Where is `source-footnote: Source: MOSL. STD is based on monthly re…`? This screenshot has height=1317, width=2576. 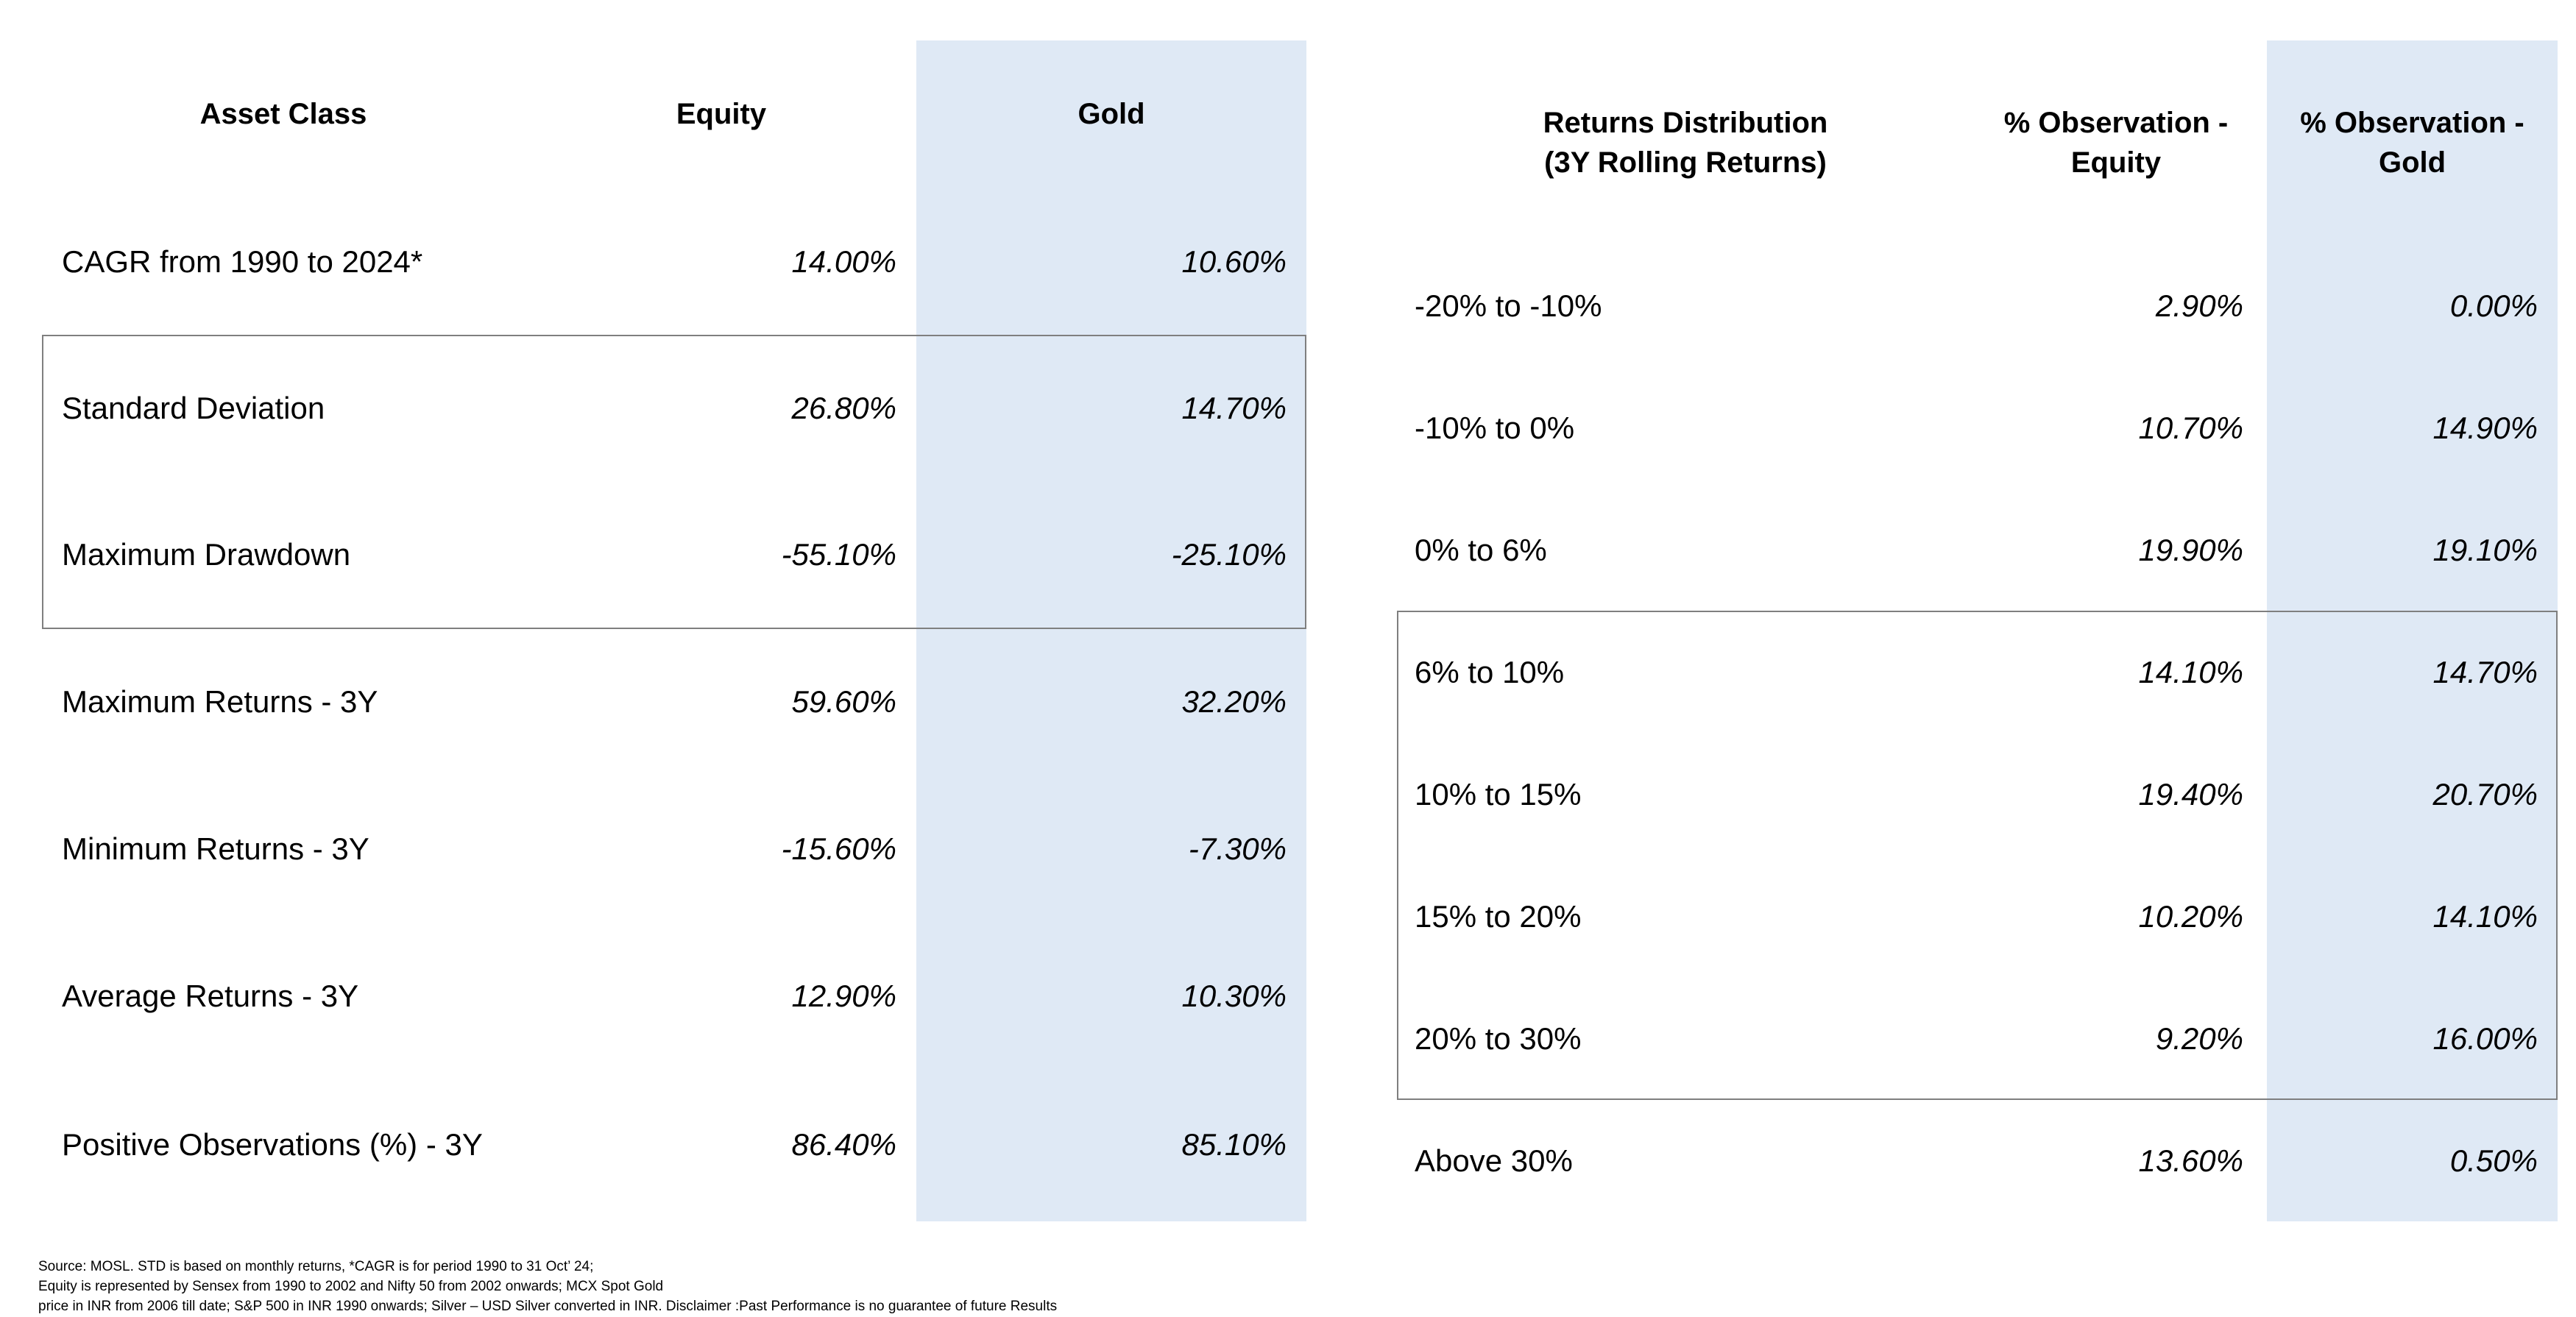 source-footnote: Source: MOSL. STD is based on monthly re… is located at coordinates (547, 1286).